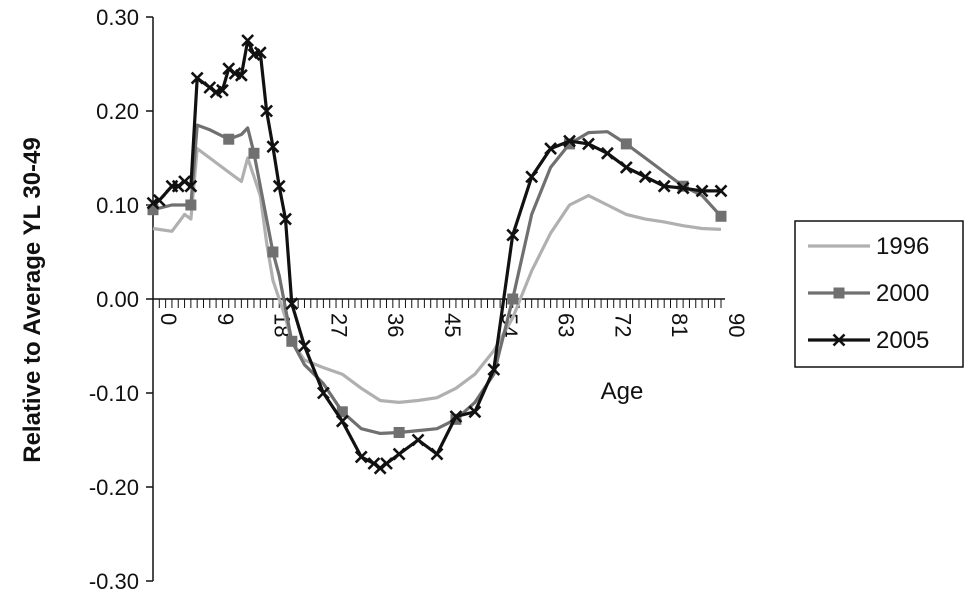 This screenshot has width=964, height=596. What do you see at coordinates (114, 581) in the screenshot?
I see `y-tick-label: -0.30` at bounding box center [114, 581].